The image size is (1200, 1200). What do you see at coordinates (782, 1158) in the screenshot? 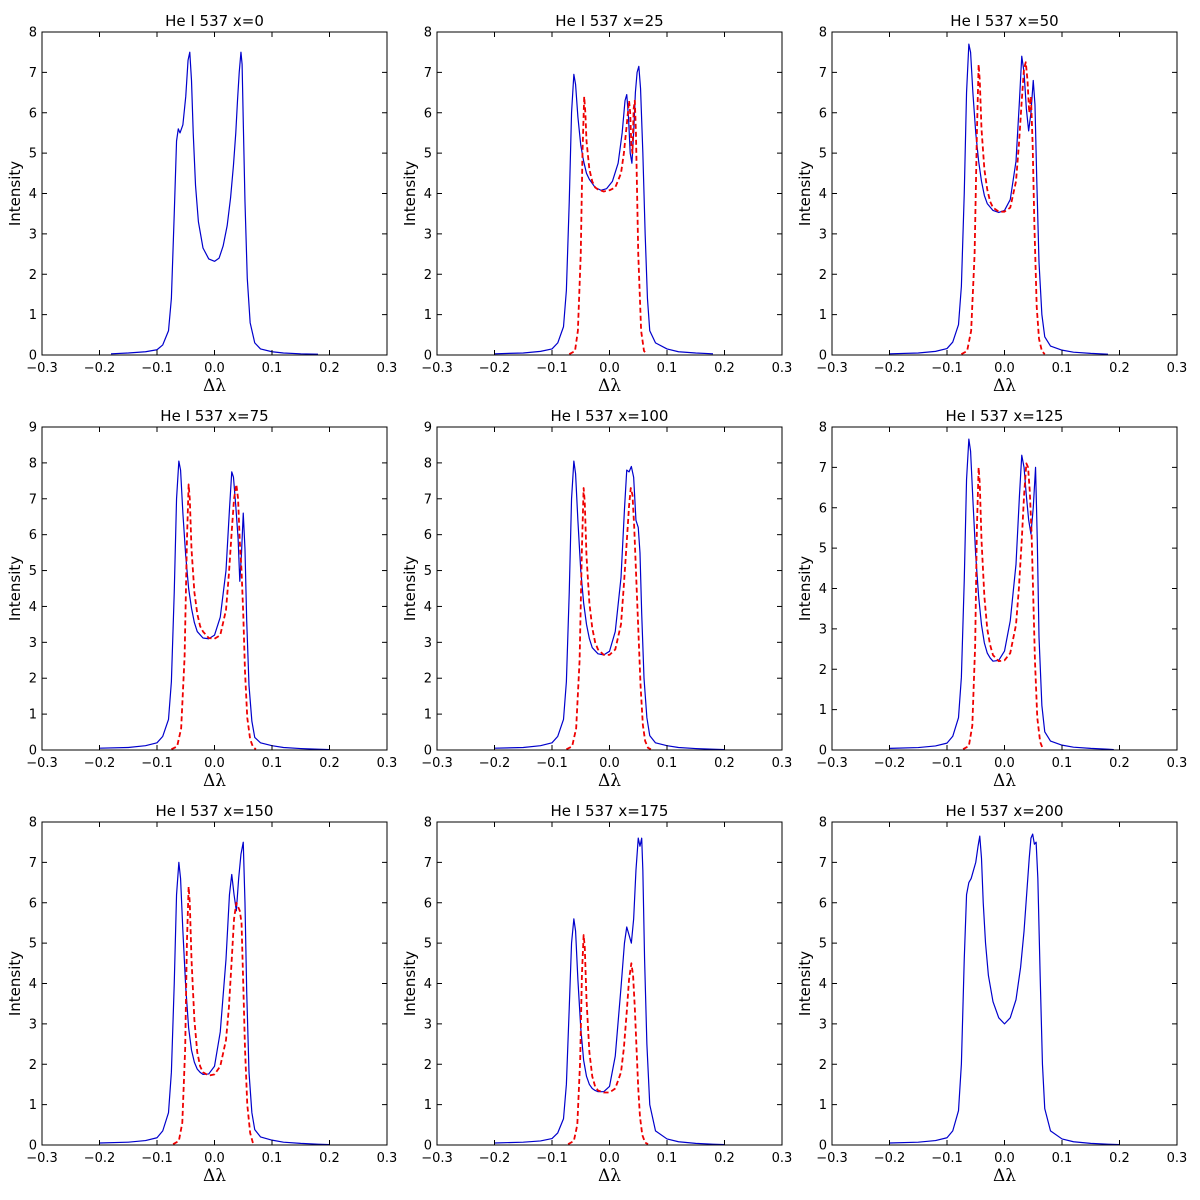
I see `x-tick-label: 0.3` at bounding box center [782, 1158].